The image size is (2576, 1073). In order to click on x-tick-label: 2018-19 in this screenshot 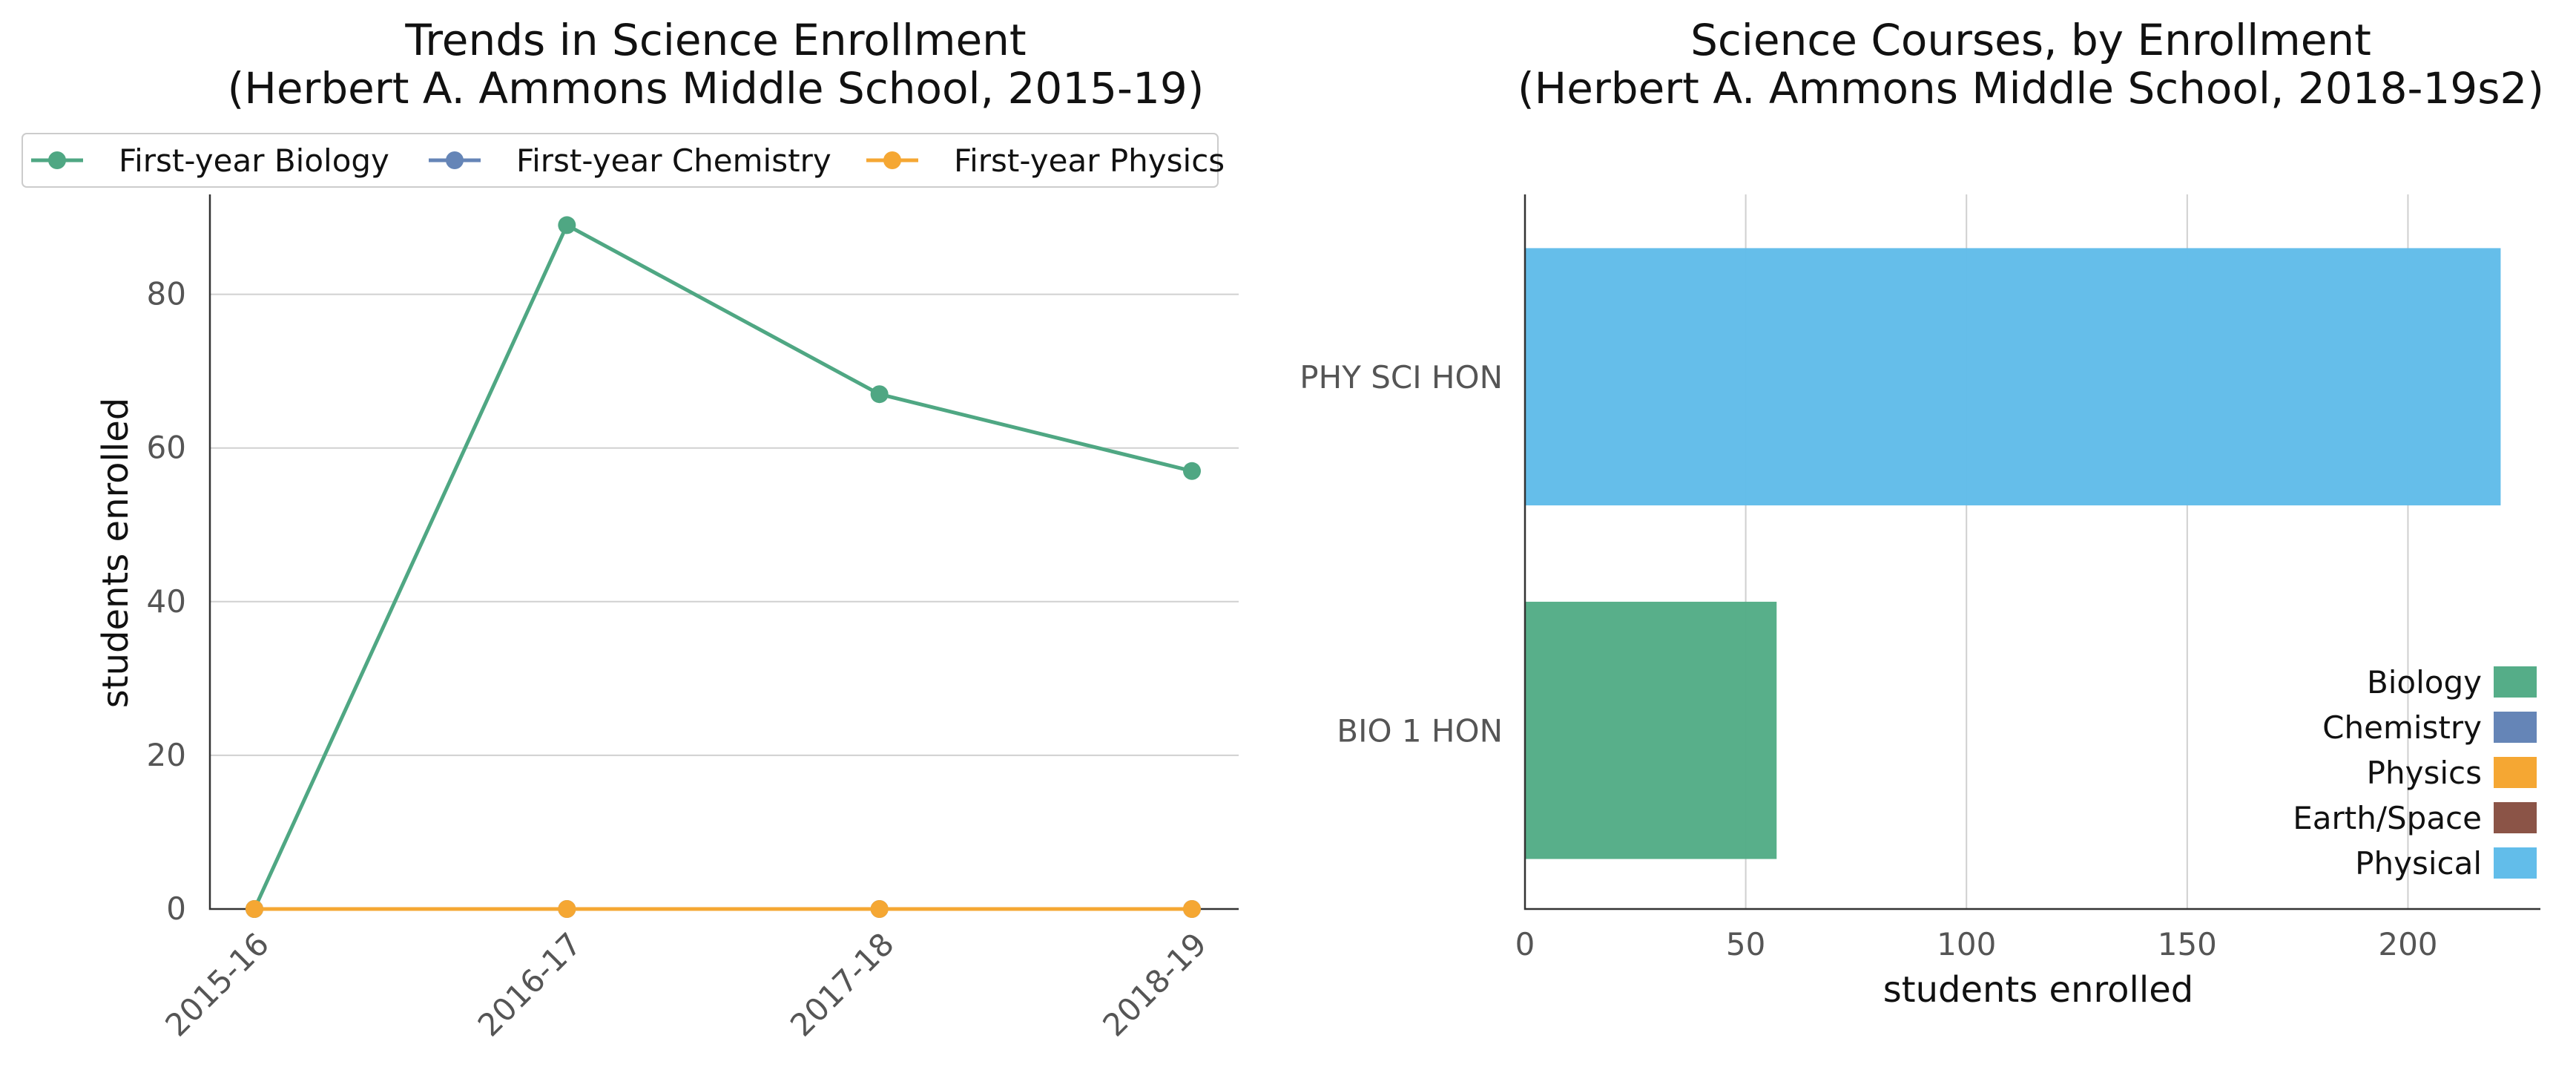, I will do `click(1154, 984)`.